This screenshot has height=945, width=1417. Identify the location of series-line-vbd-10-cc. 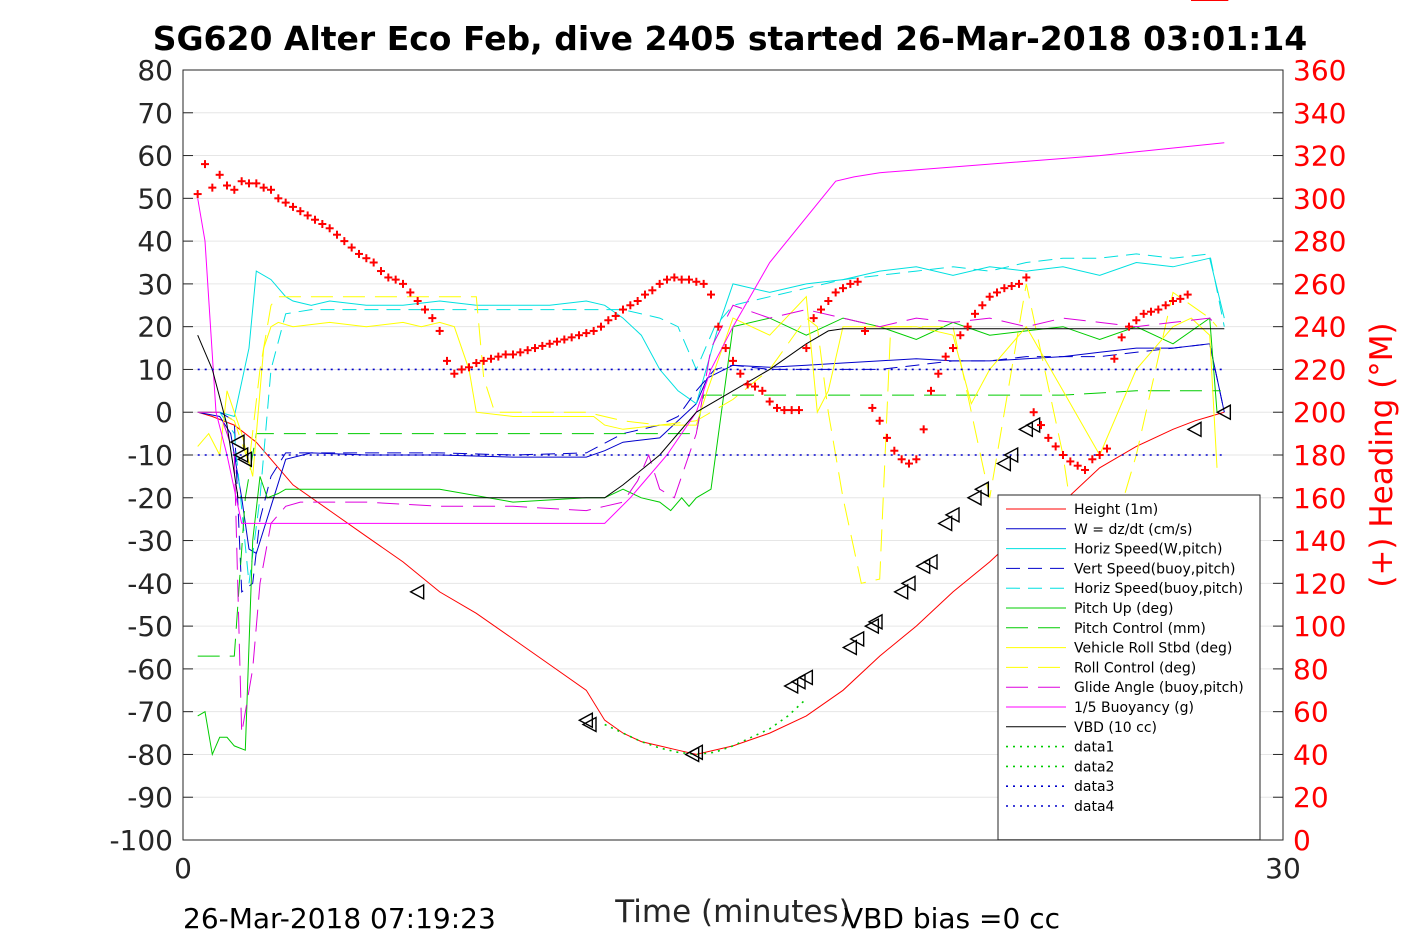
(711, 413).